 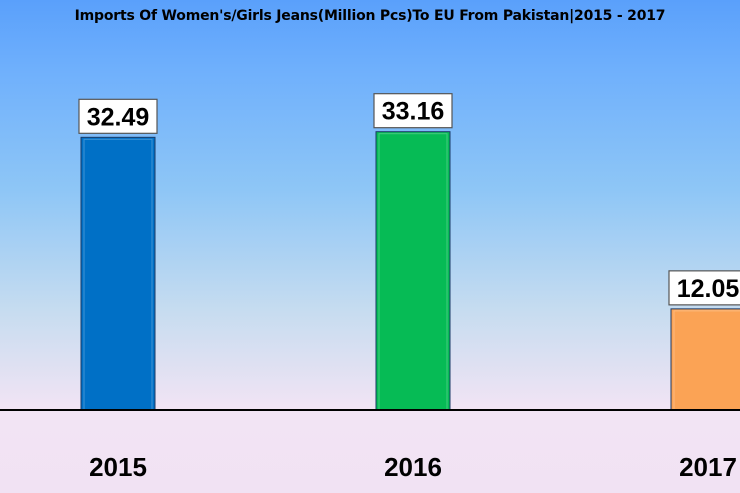 I want to click on data-label-2016: 33.16, so click(x=413, y=112).